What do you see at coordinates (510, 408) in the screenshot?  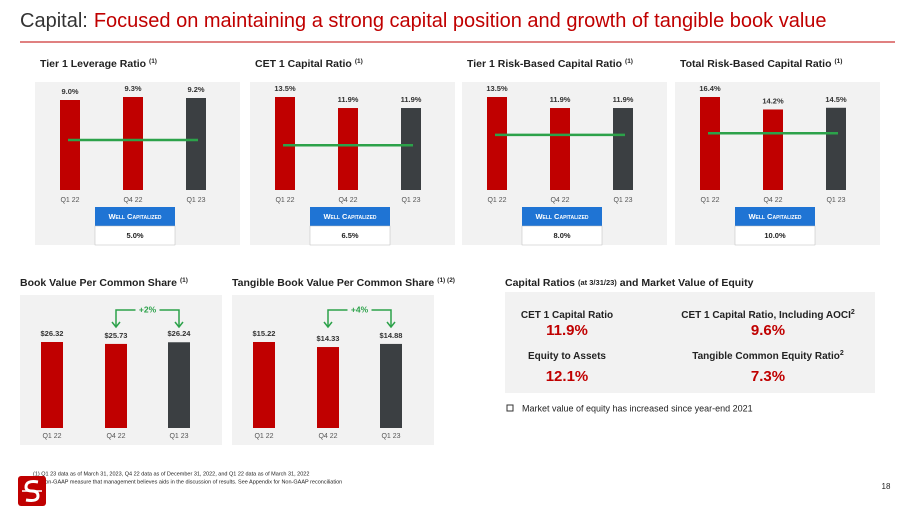 I see `bullet-marker` at bounding box center [510, 408].